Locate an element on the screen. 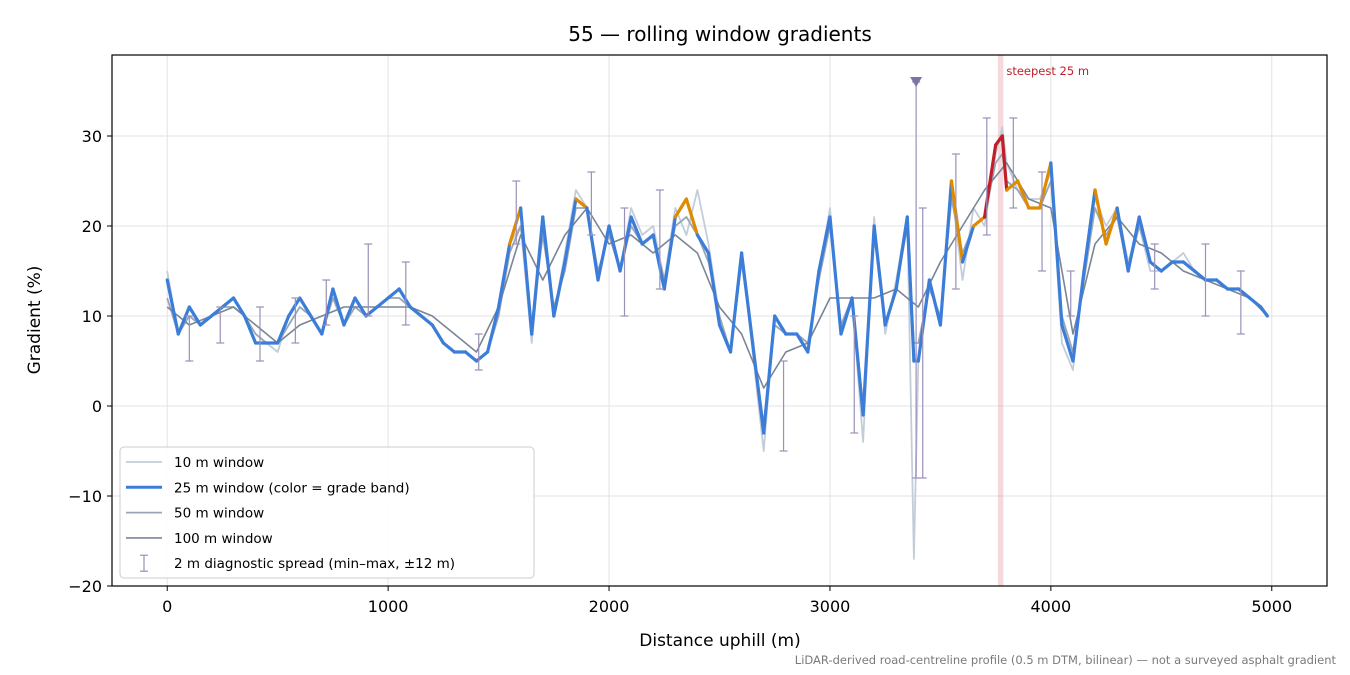 Image resolution: width=1350 pixels, height=675 pixels. x-tick-label: 3000 is located at coordinates (830, 606).